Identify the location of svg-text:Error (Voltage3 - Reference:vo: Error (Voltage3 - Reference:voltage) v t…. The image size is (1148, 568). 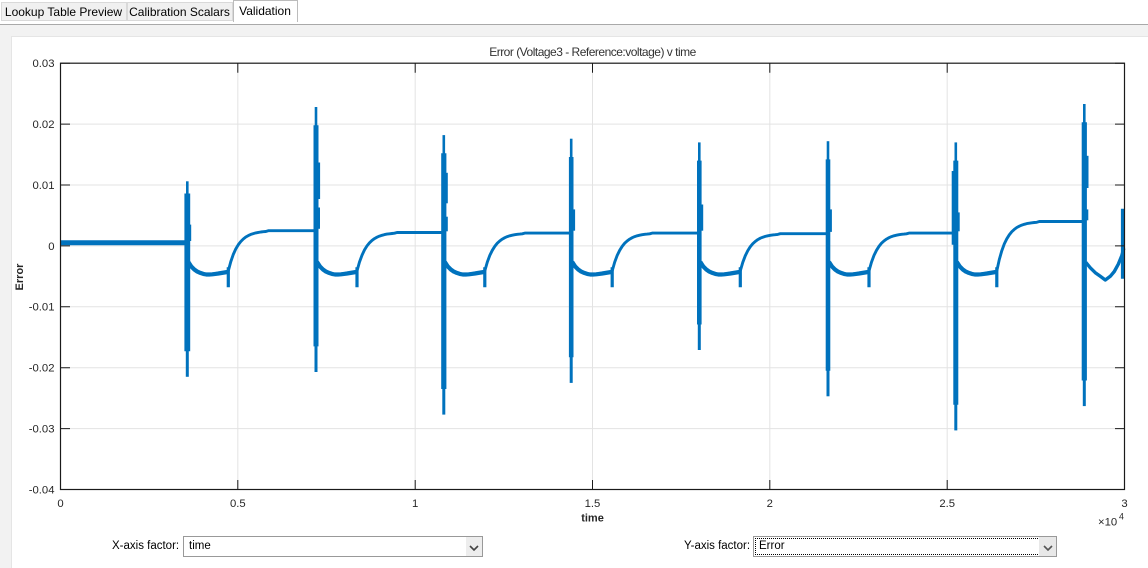
(592, 52).